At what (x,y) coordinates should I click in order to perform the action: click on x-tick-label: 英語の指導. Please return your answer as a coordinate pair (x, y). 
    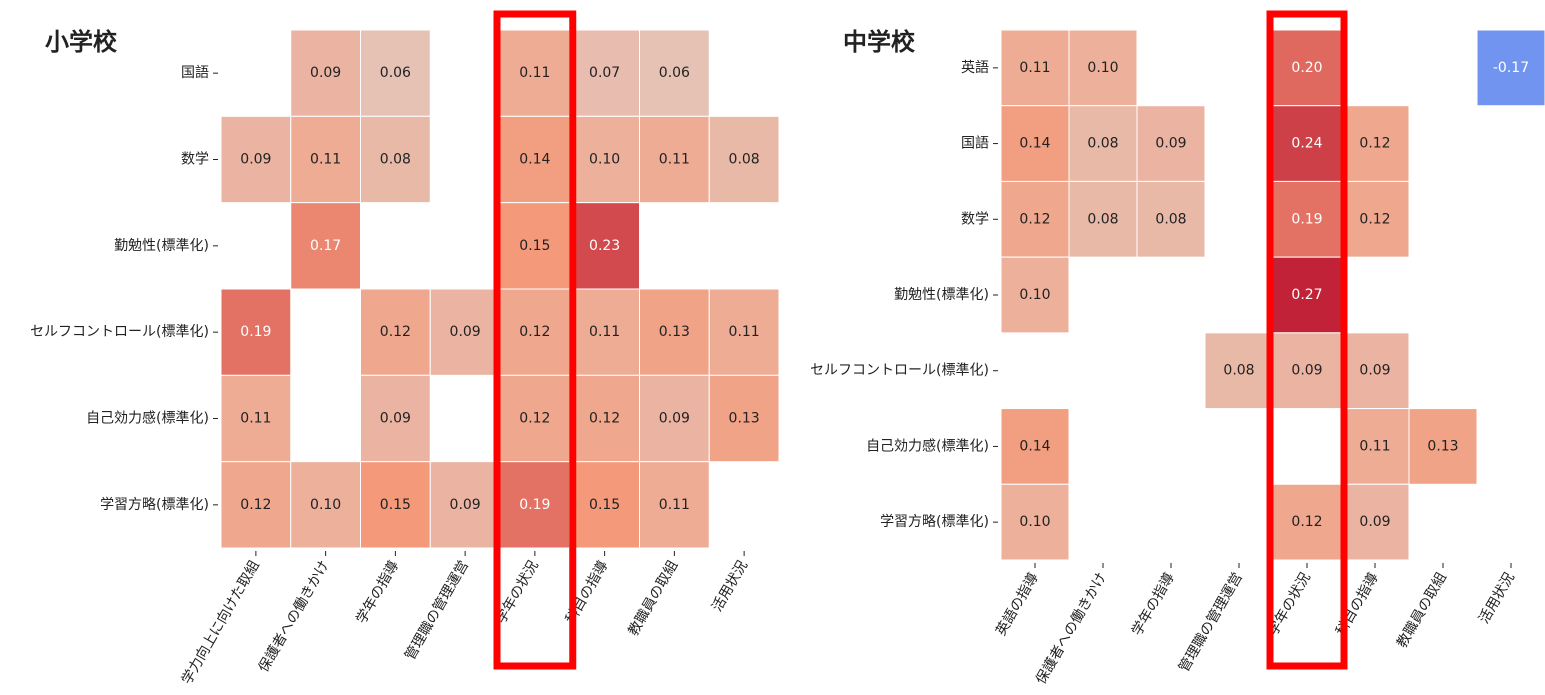
    Looking at the image, I should click on (1017, 604).